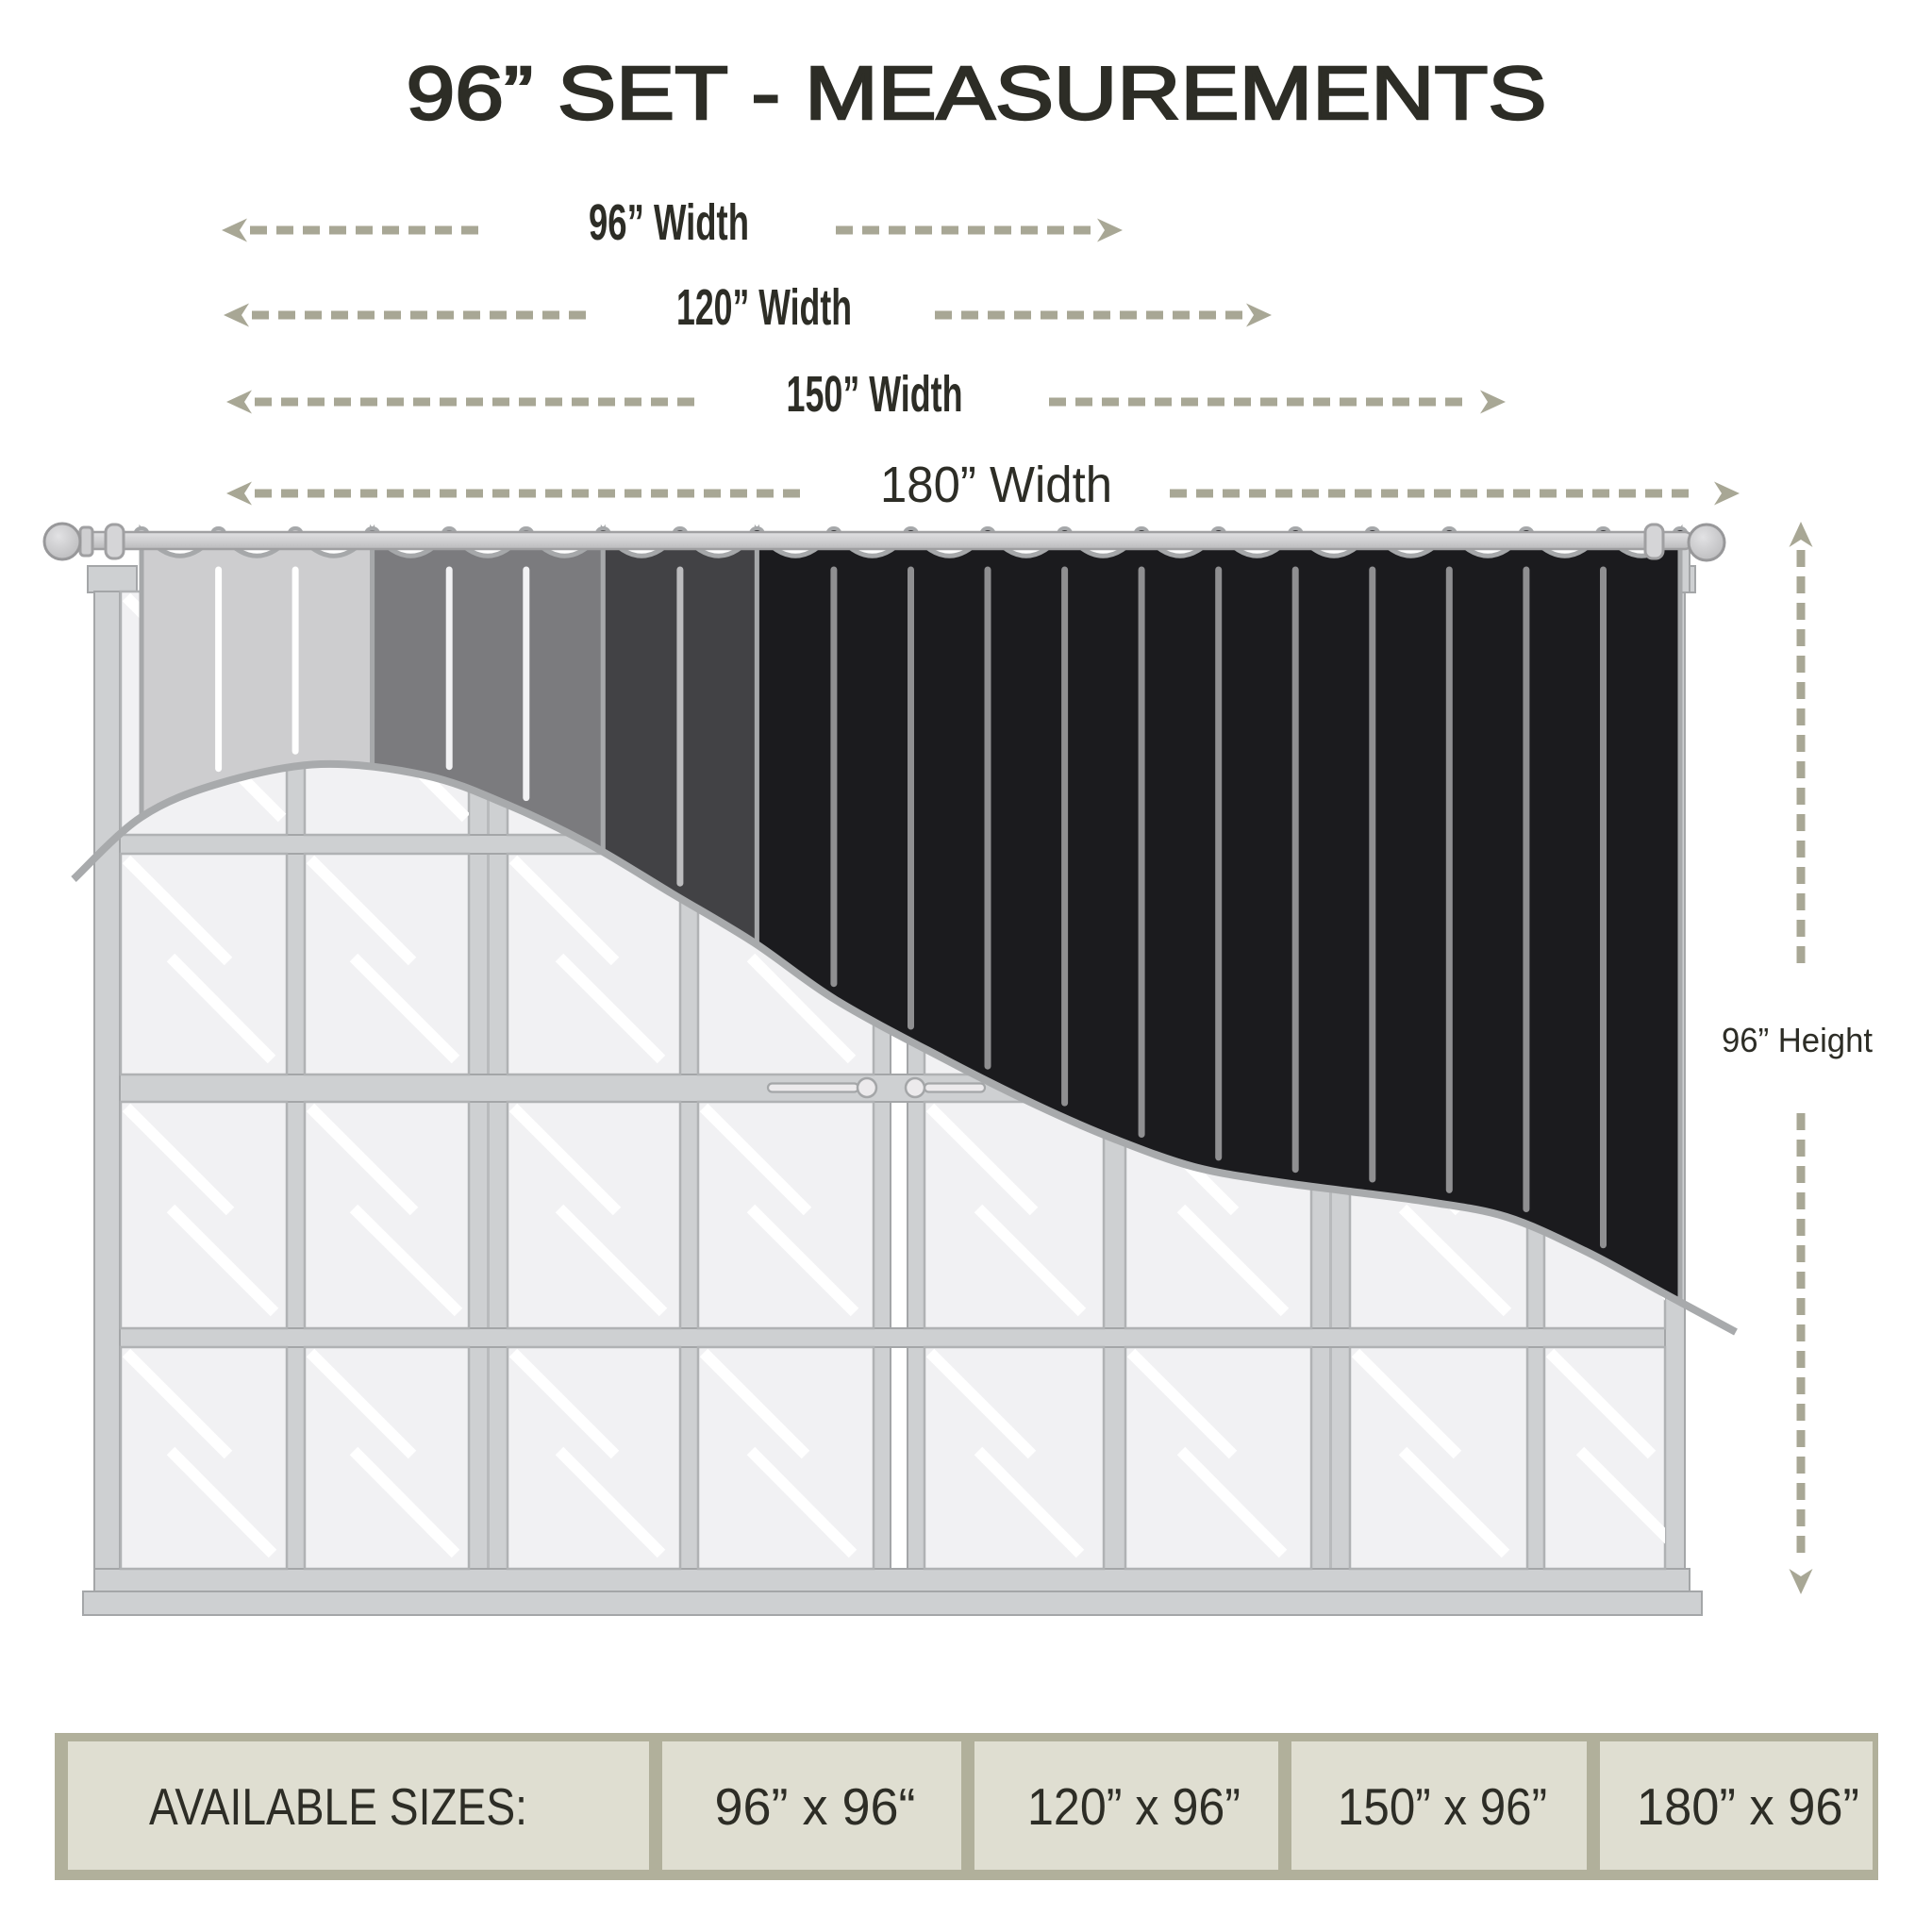  What do you see at coordinates (764, 307) in the screenshot?
I see `svg-text: 120” Width` at bounding box center [764, 307].